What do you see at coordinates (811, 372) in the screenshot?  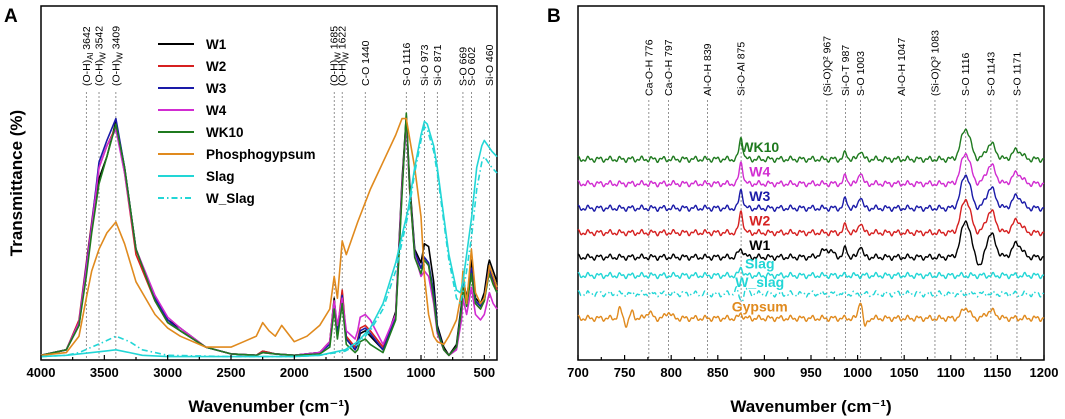 I see `panel-b-xtick-label-950: 950` at bounding box center [811, 372].